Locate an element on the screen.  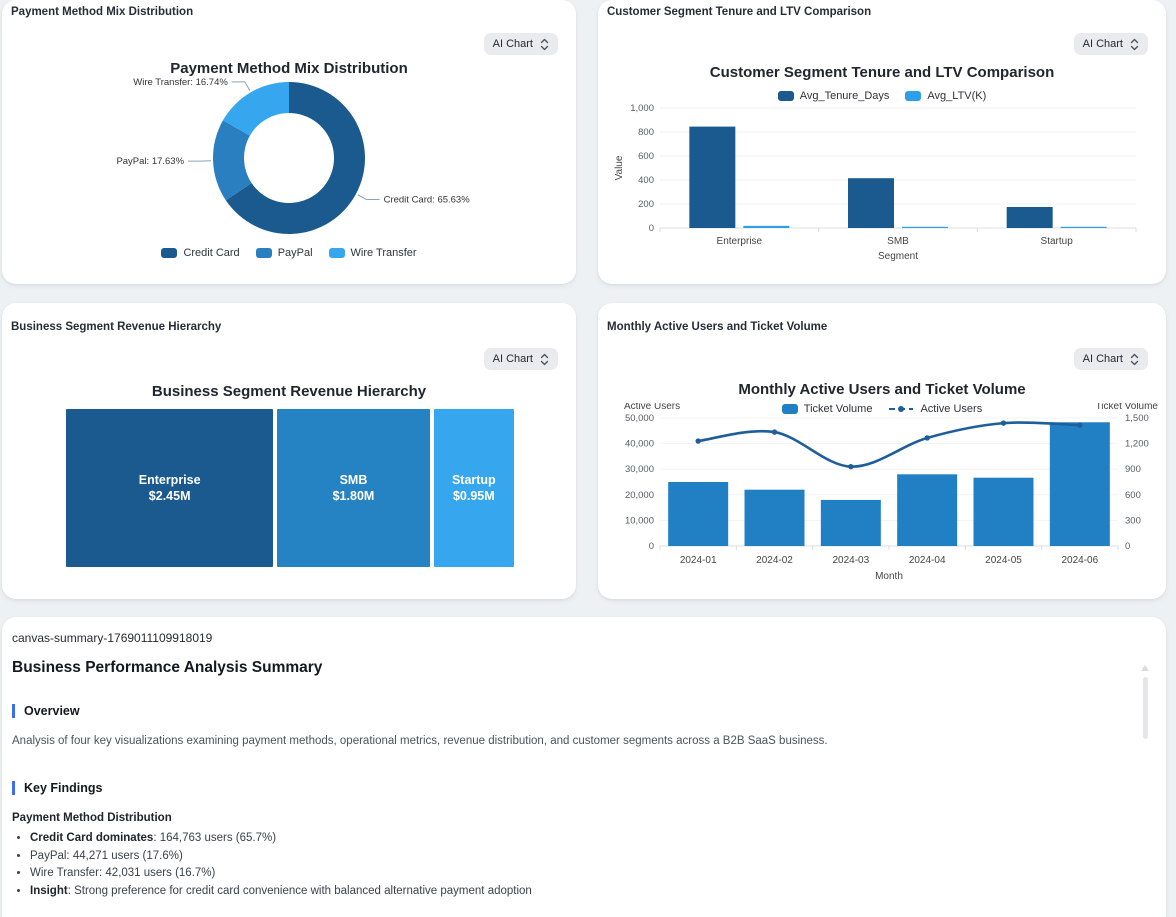
legend-item: Ticket Volume is located at coordinates (827, 409).